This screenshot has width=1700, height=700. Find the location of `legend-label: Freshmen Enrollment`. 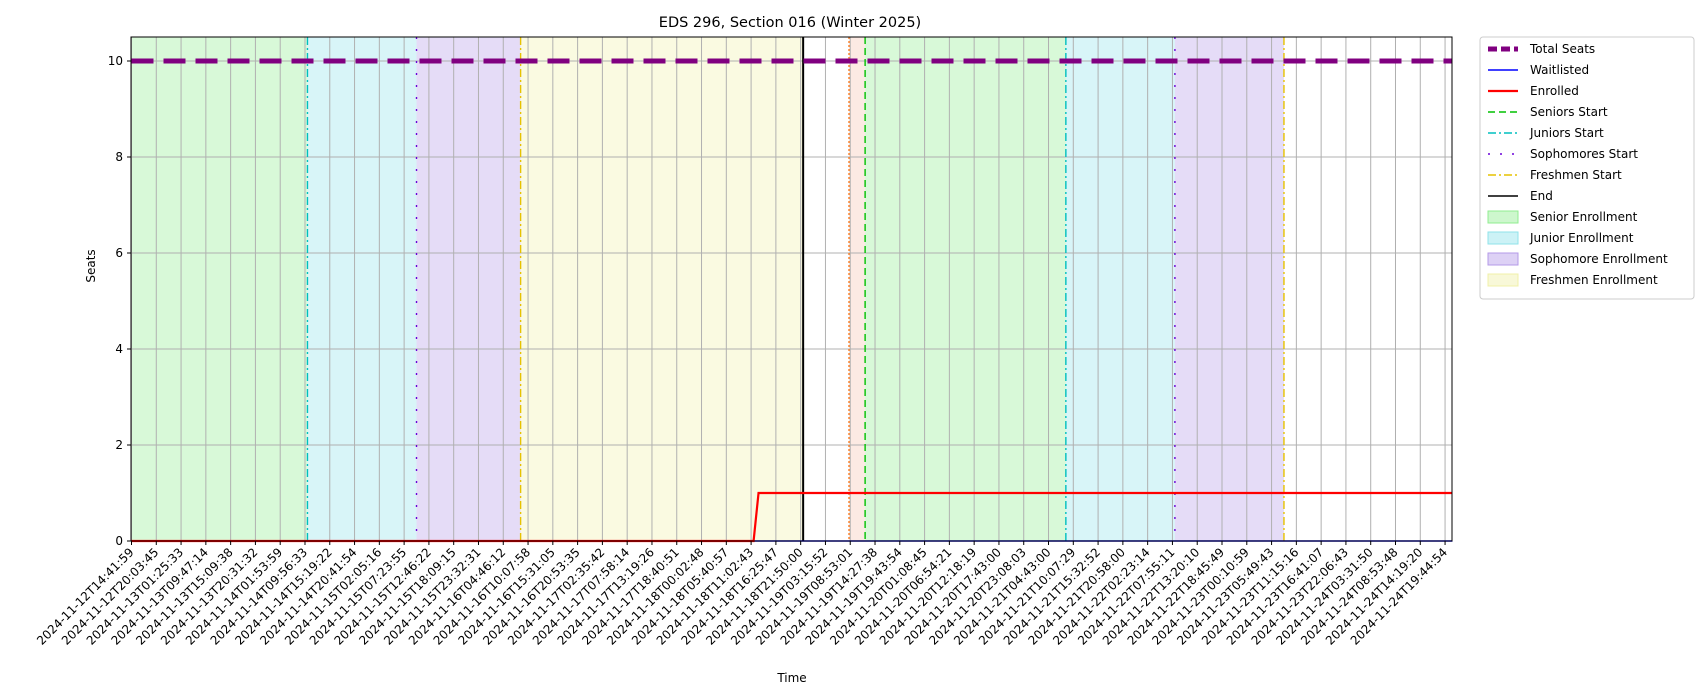

legend-label: Freshmen Enrollment is located at coordinates (1594, 280).